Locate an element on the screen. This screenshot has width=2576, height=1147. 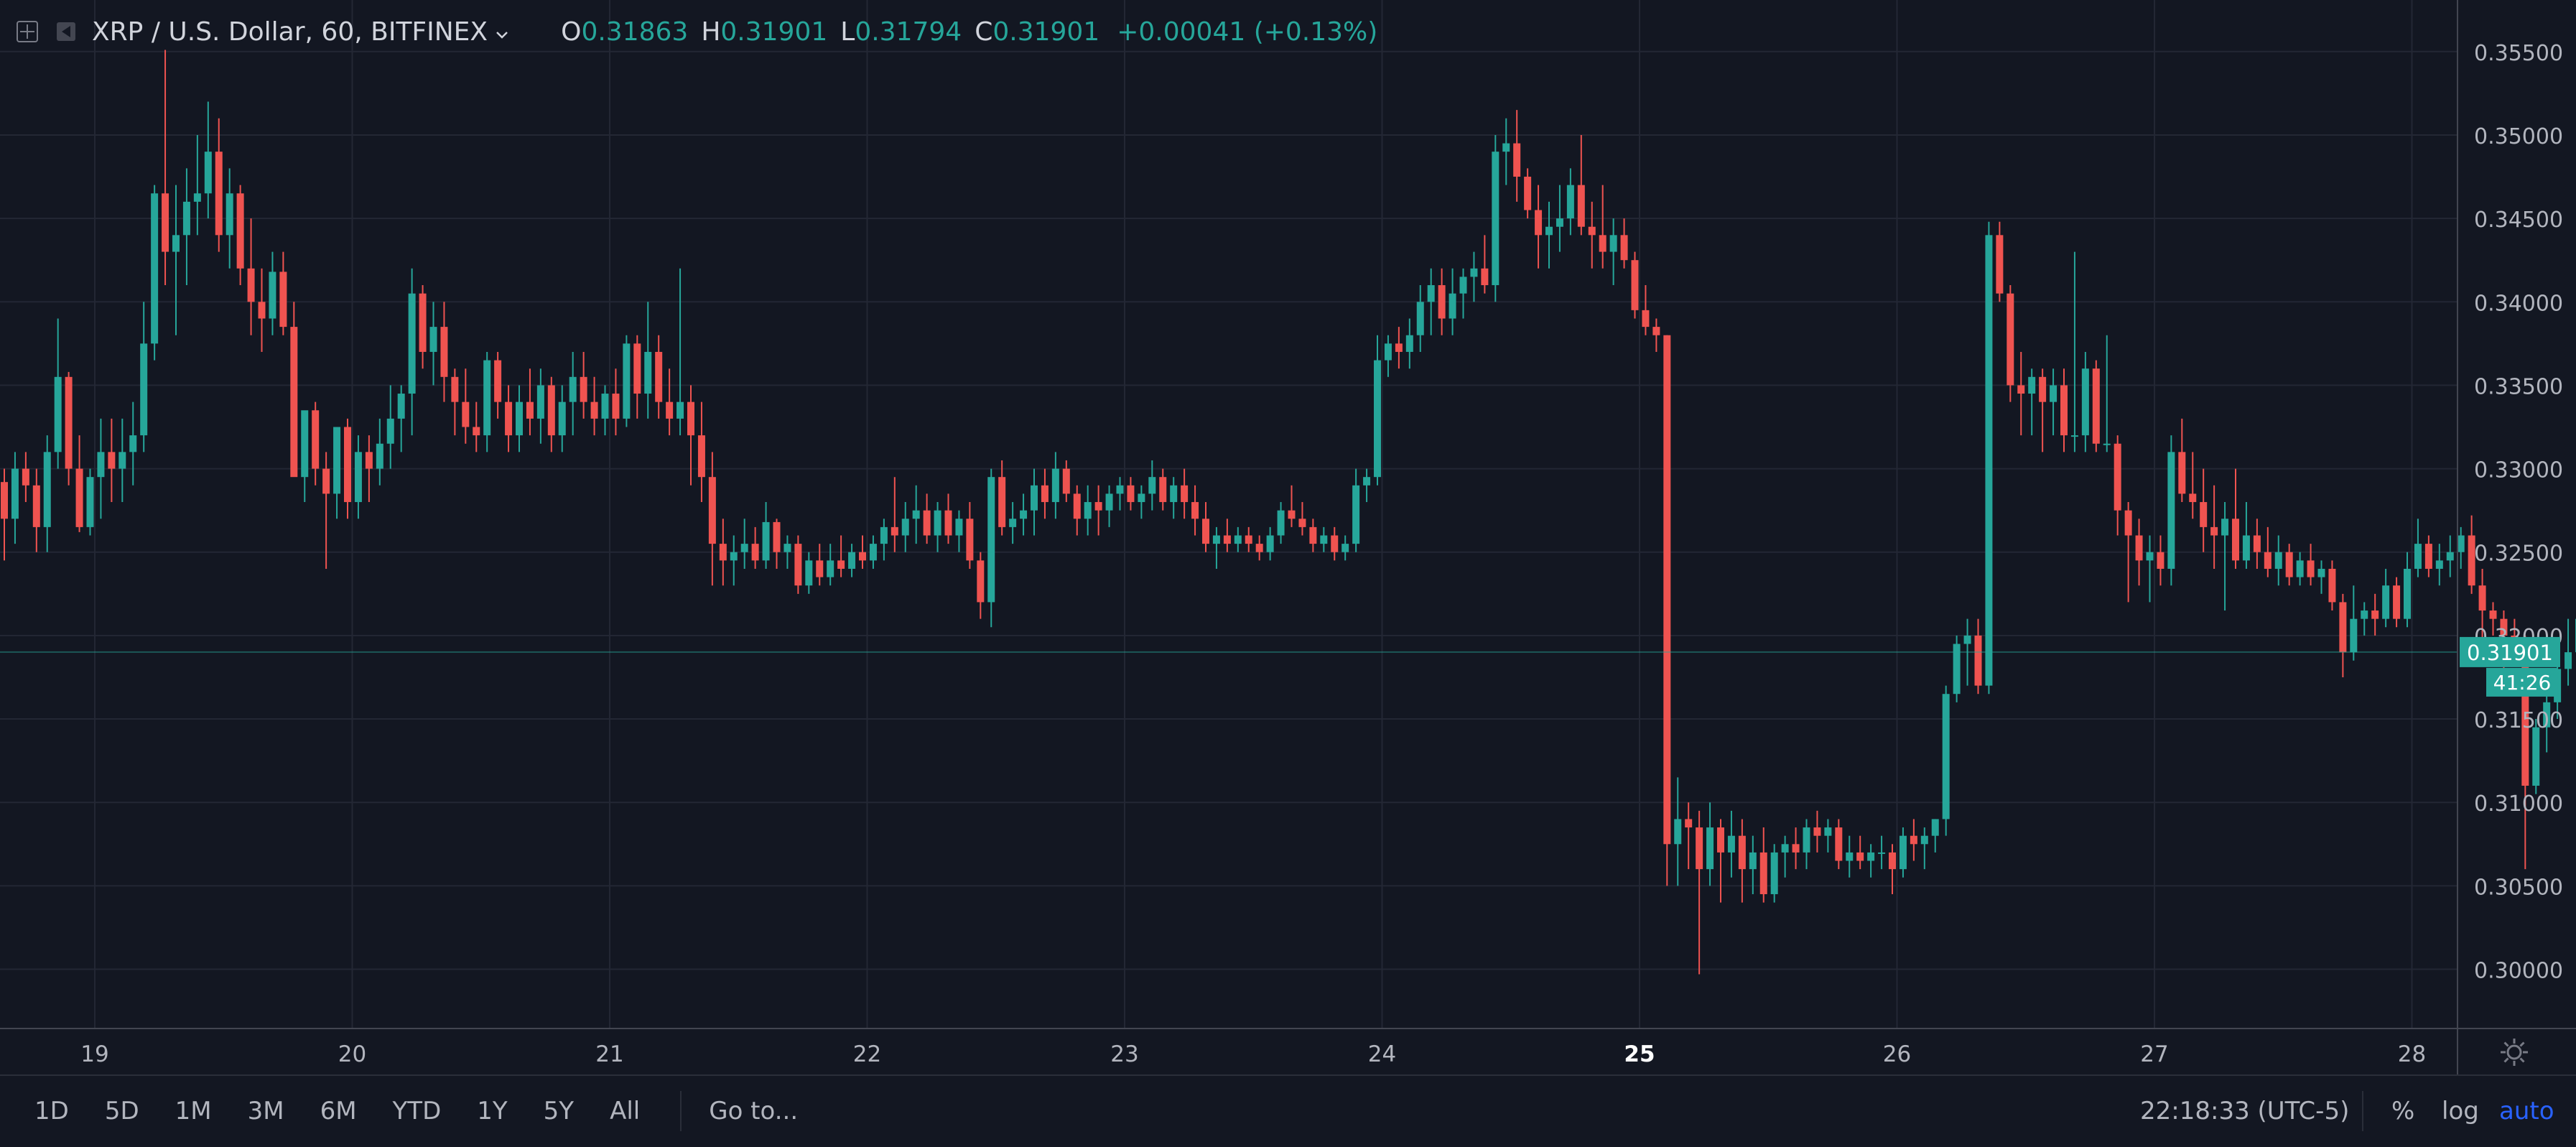
range-6m: 6M is located at coordinates (338, 1111).